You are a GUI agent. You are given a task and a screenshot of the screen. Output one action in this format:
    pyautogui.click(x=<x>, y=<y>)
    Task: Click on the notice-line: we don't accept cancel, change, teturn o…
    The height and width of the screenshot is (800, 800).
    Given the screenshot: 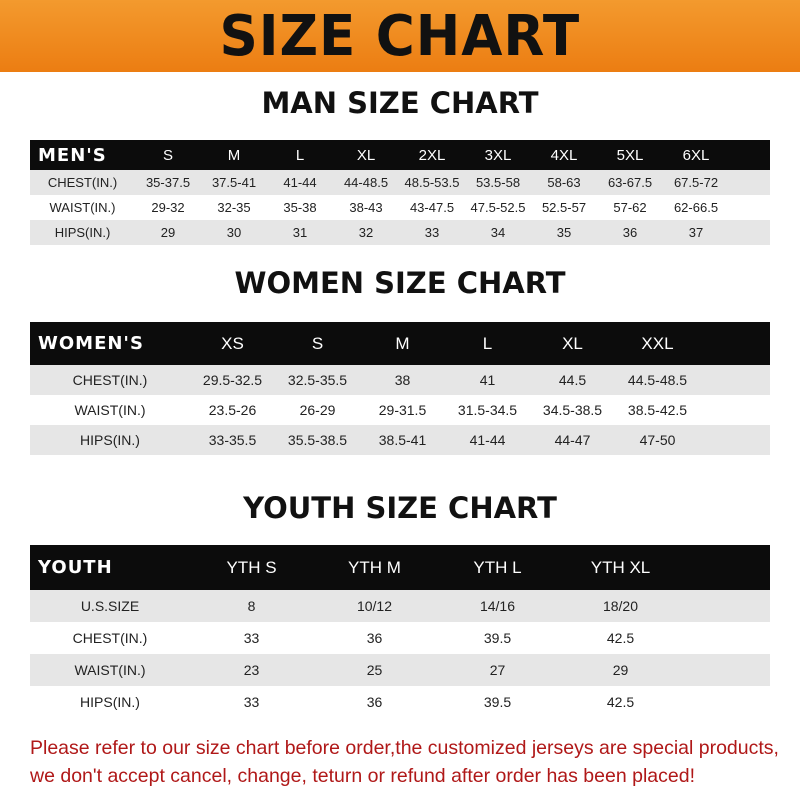 What is the action you would take?
    pyautogui.click(x=362, y=776)
    